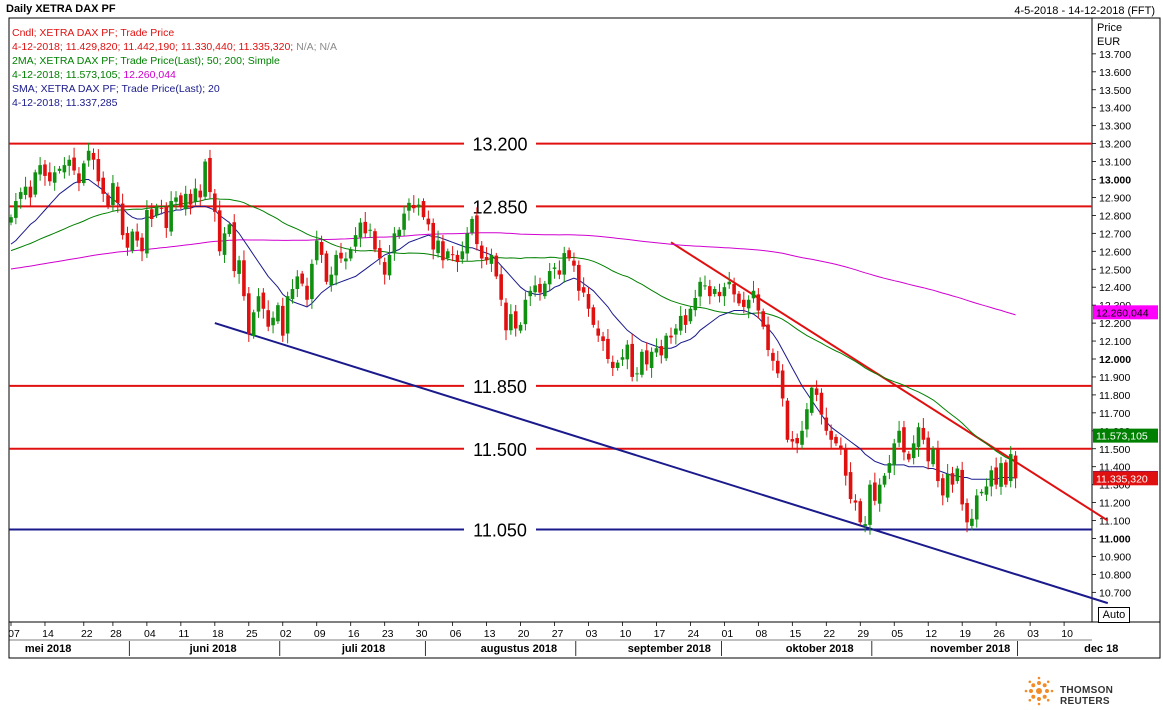  What do you see at coordinates (14, 634) in the screenshot?
I see `x-tick-label: 07` at bounding box center [14, 634].